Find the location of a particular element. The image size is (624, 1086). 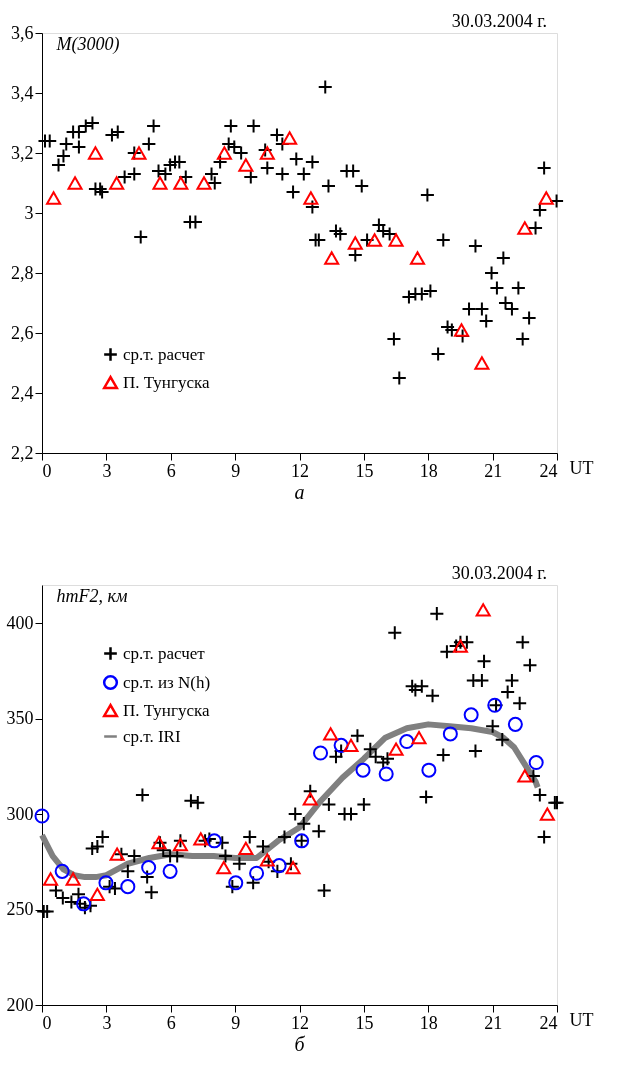

legend-label: ср.т. из N(h) is located at coordinates (167, 682).